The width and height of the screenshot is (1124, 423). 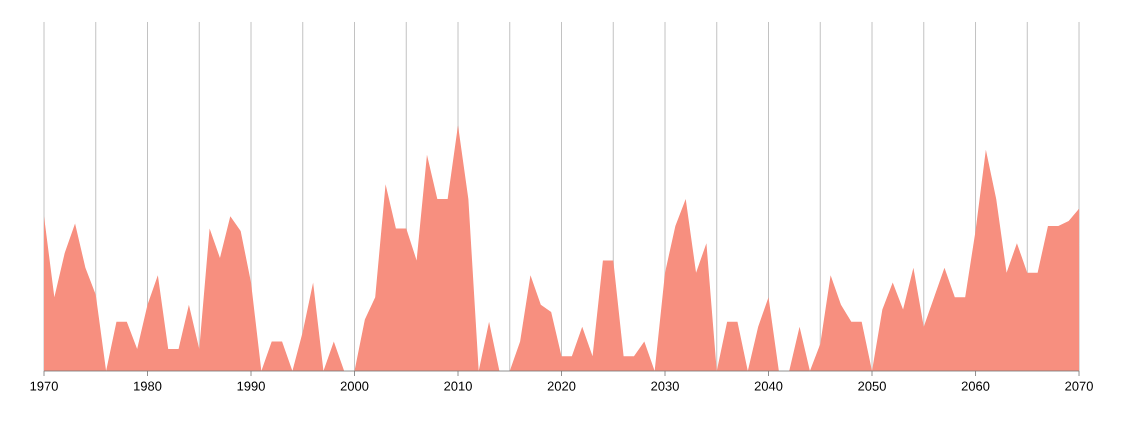 What do you see at coordinates (148, 386) in the screenshot?
I see `x-tick-label: 1980` at bounding box center [148, 386].